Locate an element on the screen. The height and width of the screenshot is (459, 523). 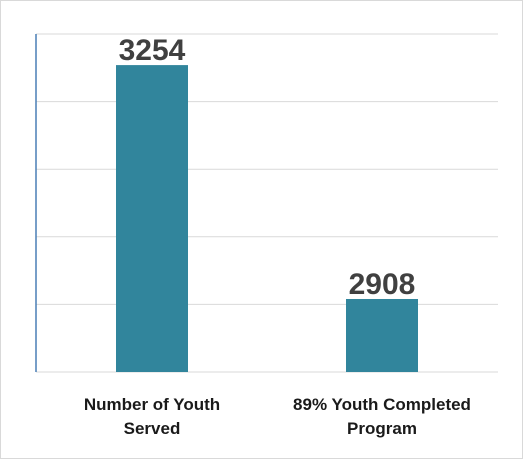
data-label-1: 3254 is located at coordinates (152, 50).